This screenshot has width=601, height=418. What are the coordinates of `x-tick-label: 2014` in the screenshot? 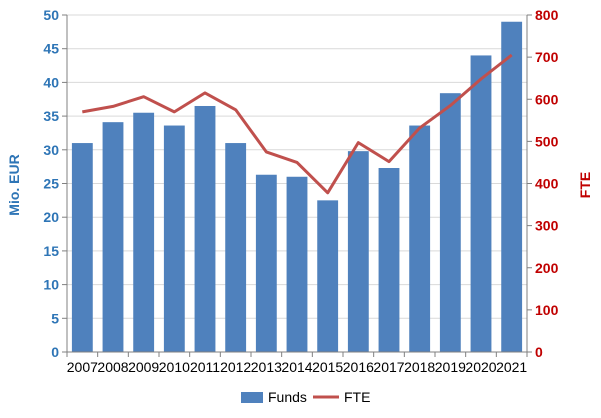 It's located at (296, 367).